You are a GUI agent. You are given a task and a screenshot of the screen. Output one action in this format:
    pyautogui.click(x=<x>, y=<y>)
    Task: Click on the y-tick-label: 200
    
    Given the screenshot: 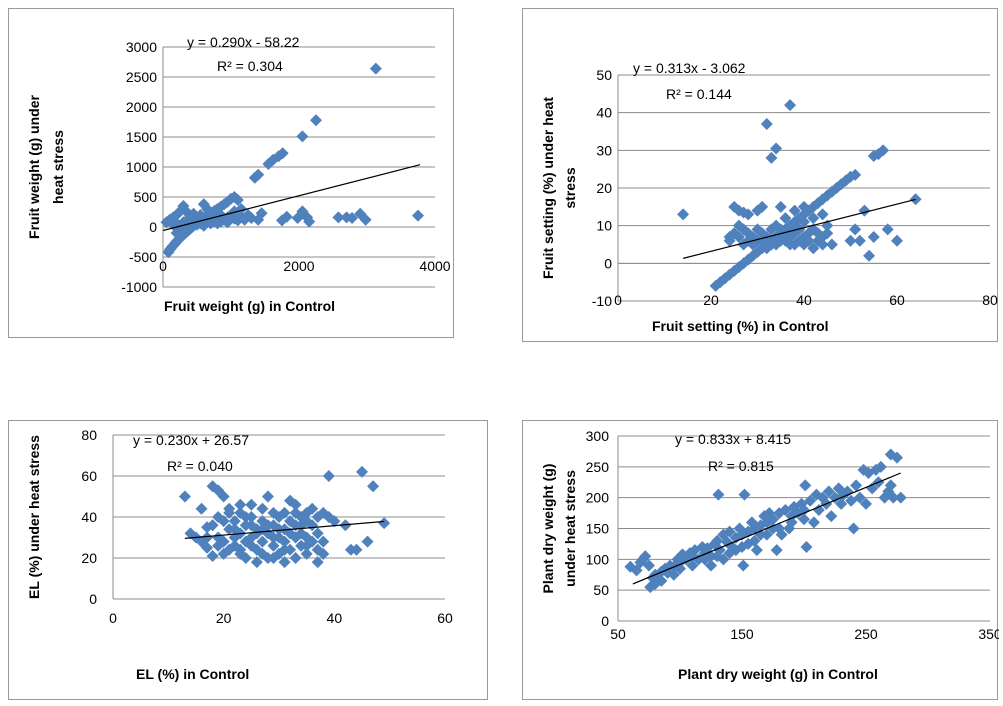 What is the action you would take?
    pyautogui.click(x=598, y=498)
    